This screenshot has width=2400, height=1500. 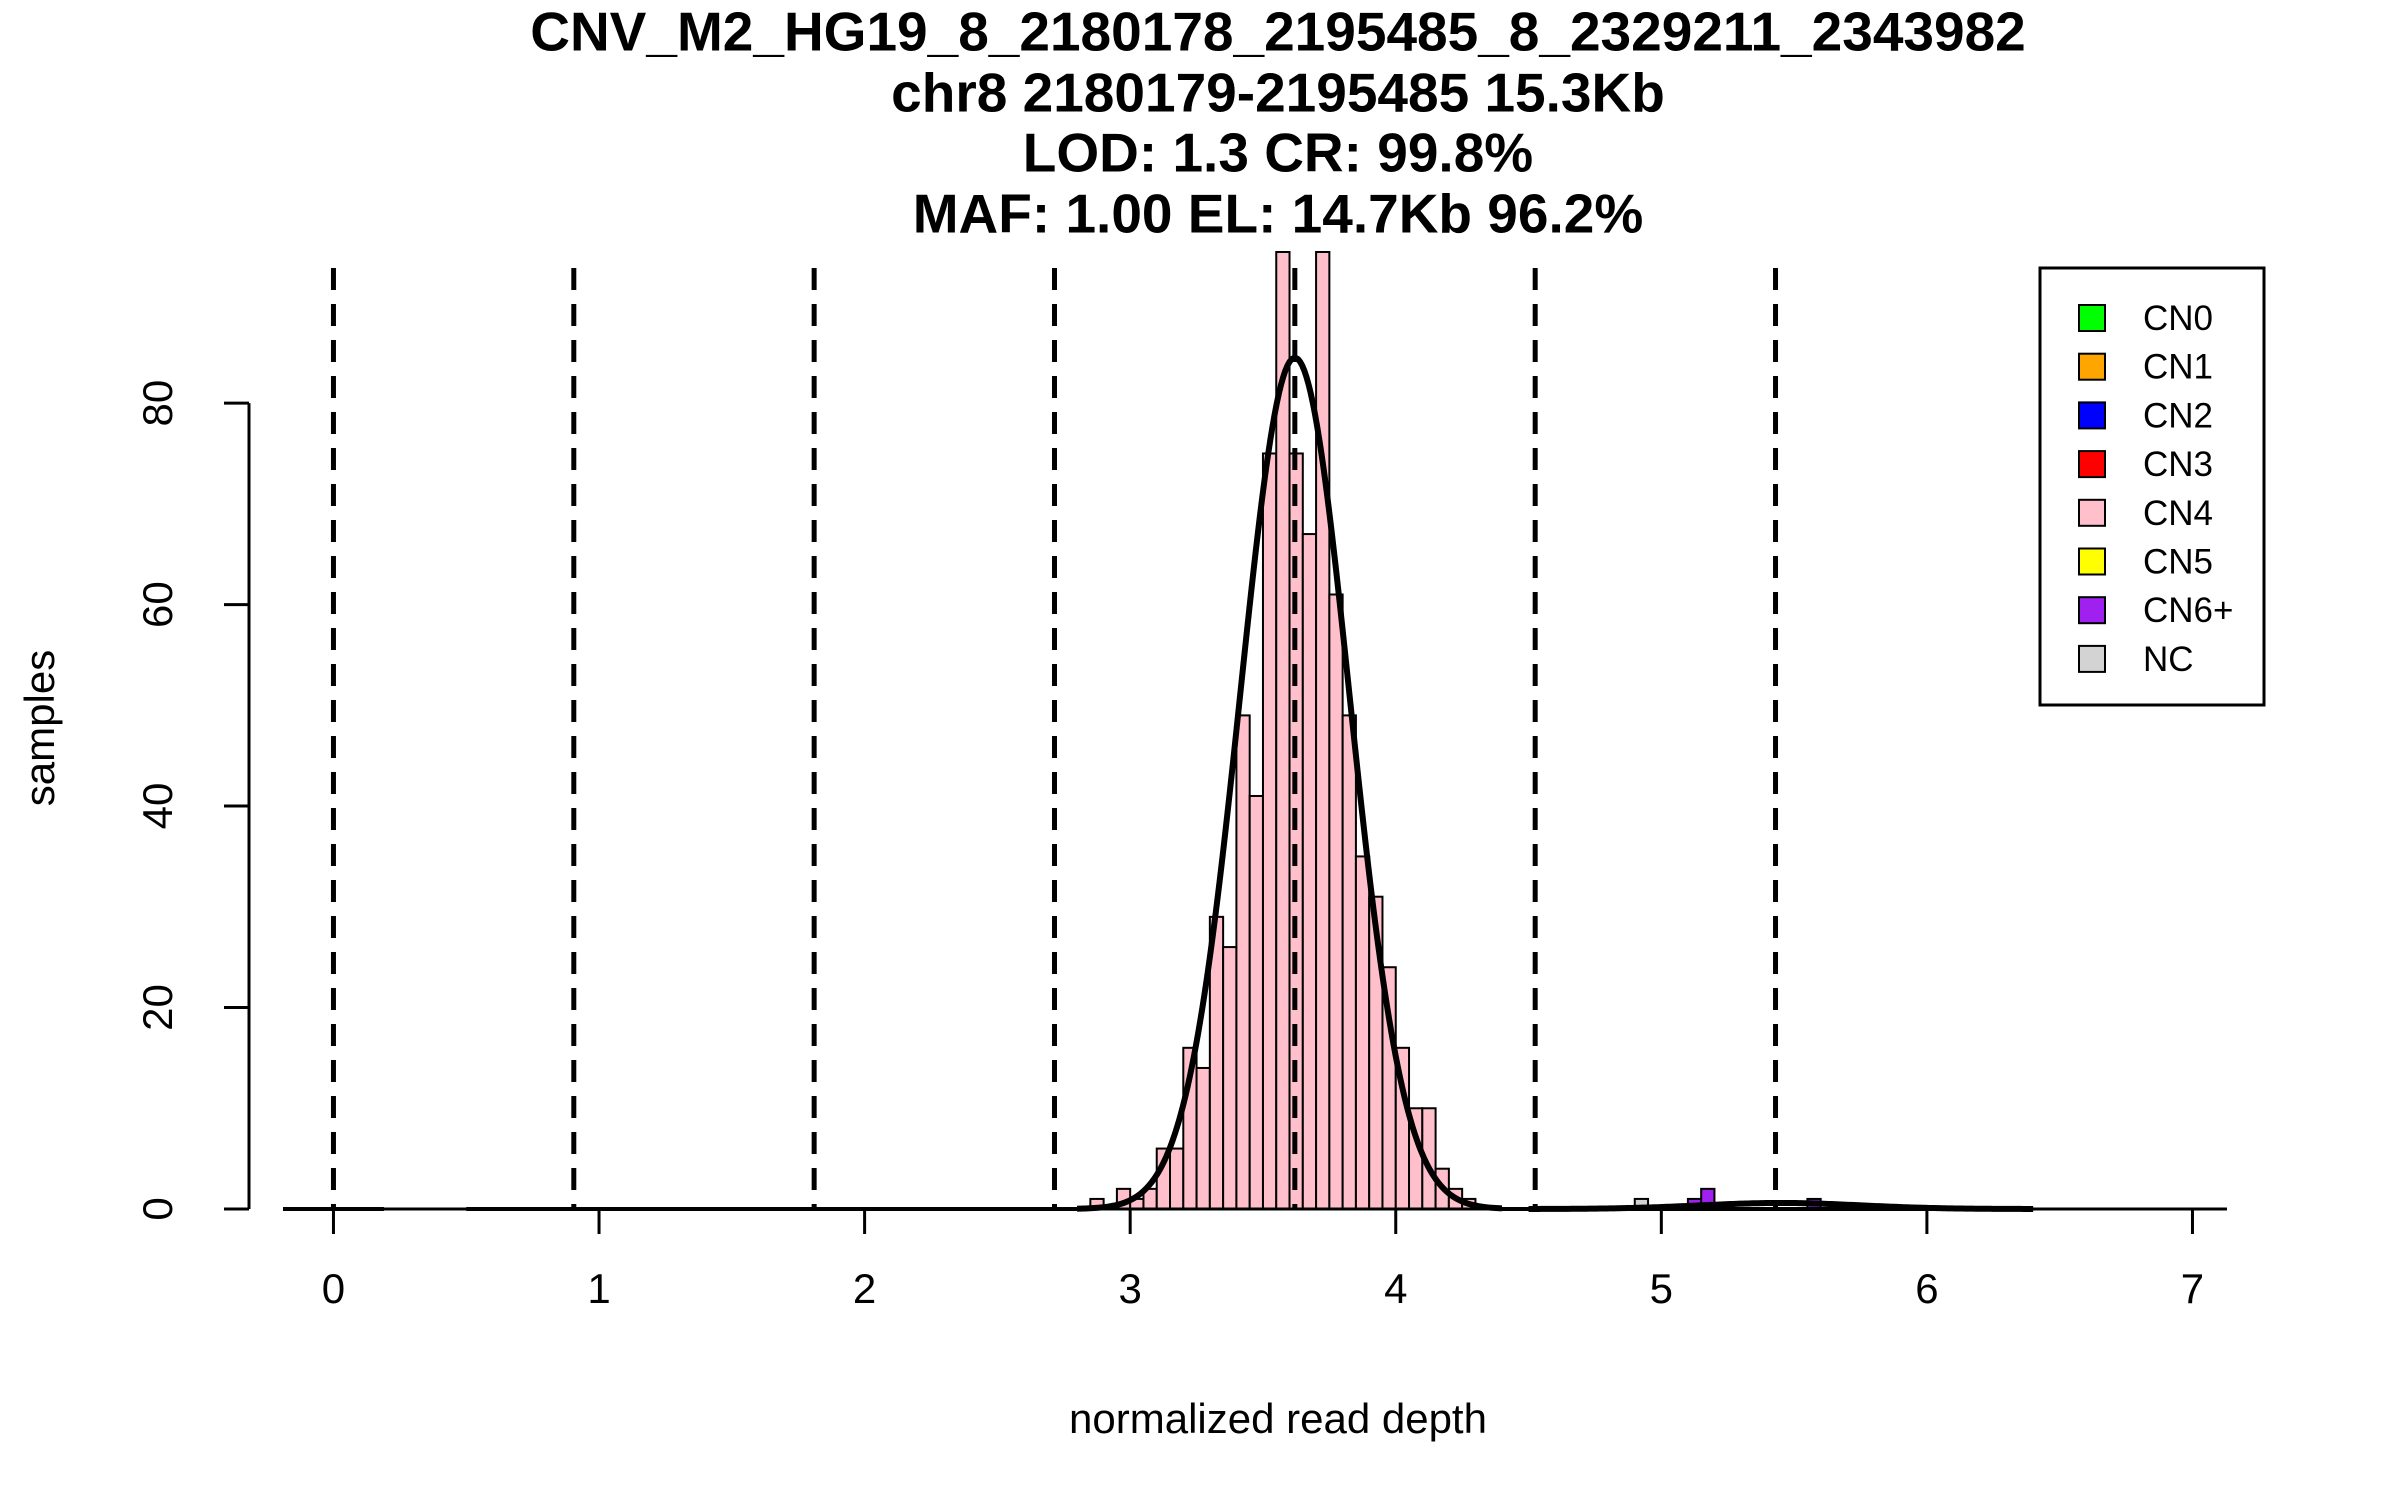 What do you see at coordinates (157, 403) in the screenshot?
I see `y-tick-label: 80` at bounding box center [157, 403].